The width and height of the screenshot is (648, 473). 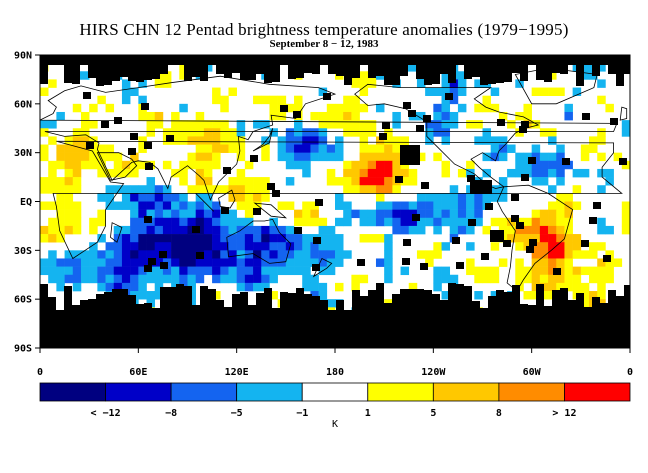 What do you see at coordinates (72, 392) in the screenshot?
I see `colorbar-swatch` at bounding box center [72, 392].